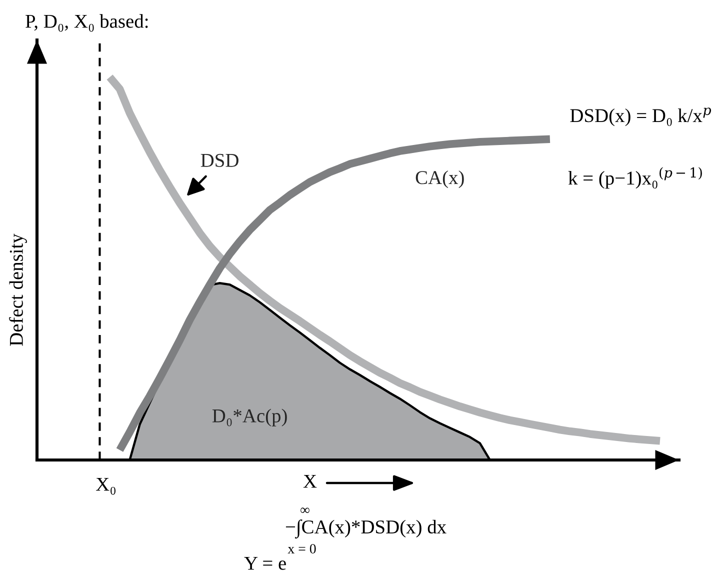 The width and height of the screenshot is (716, 575). I want to click on y-axis-title: Defect density, so click(18, 290).